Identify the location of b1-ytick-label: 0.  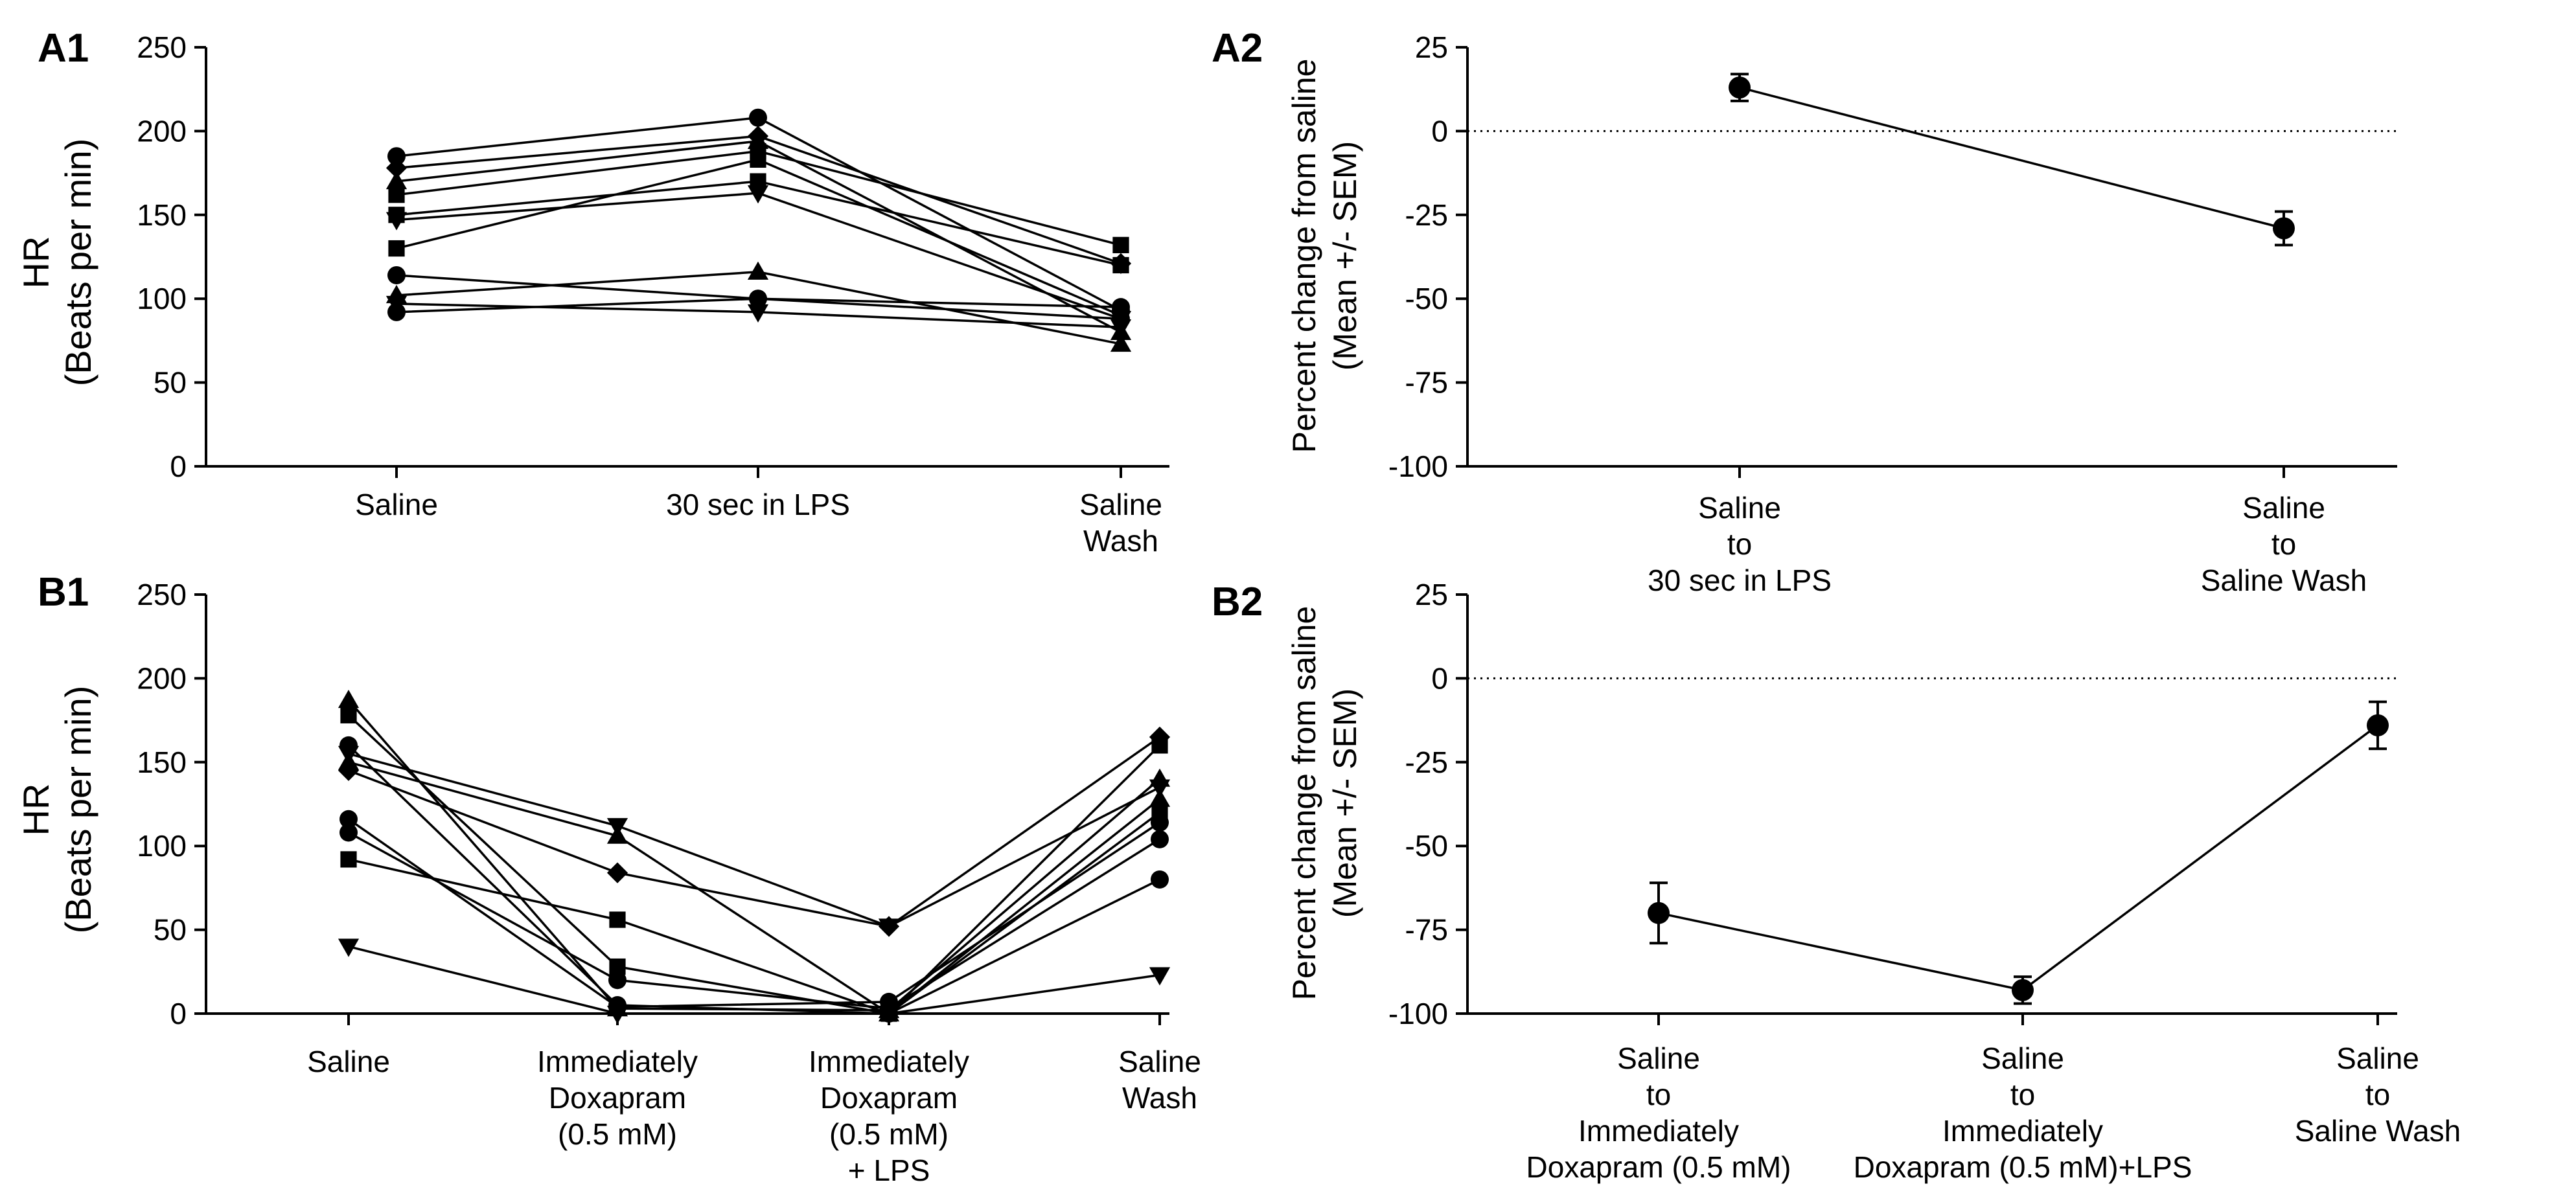
(178, 1013).